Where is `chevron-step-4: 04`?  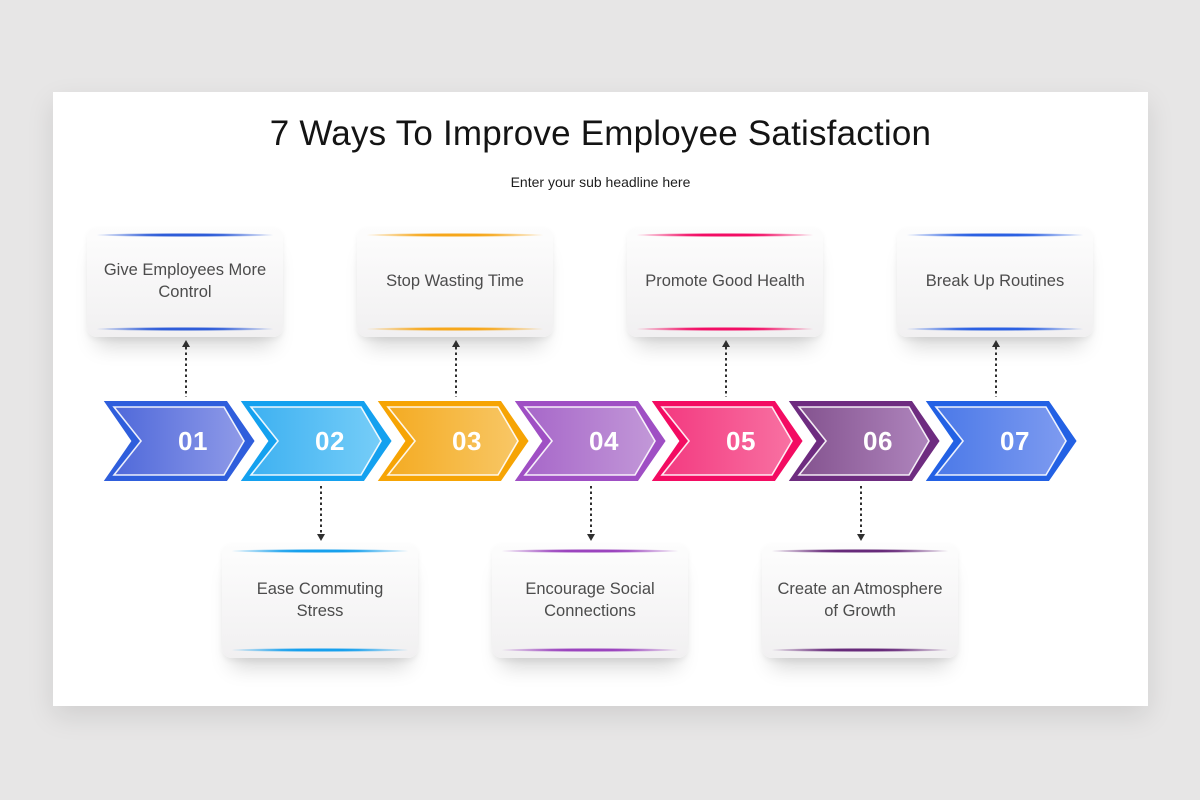
chevron-step-4: 04 is located at coordinates (589, 441).